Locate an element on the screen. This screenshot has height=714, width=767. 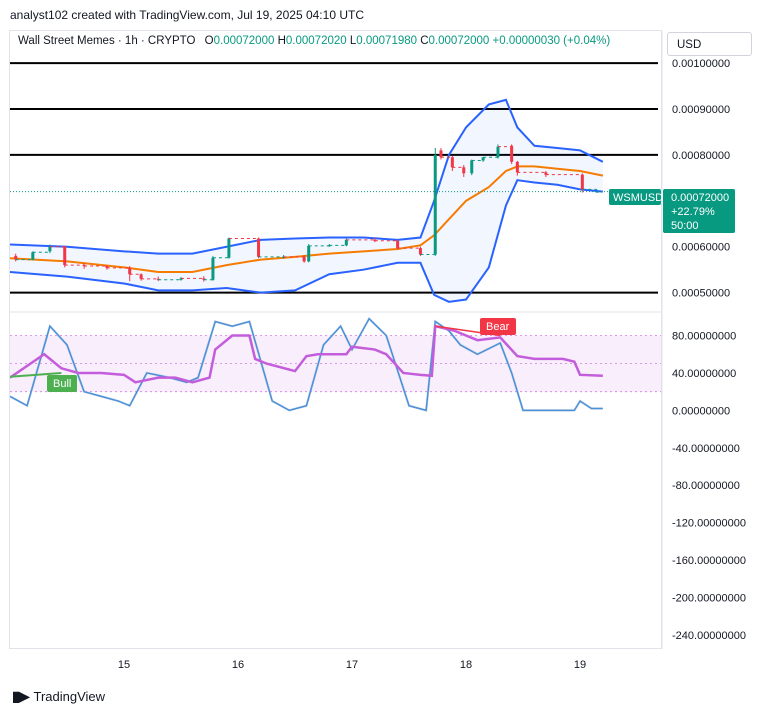
footer-brand-text: TradingView is located at coordinates (69, 696).